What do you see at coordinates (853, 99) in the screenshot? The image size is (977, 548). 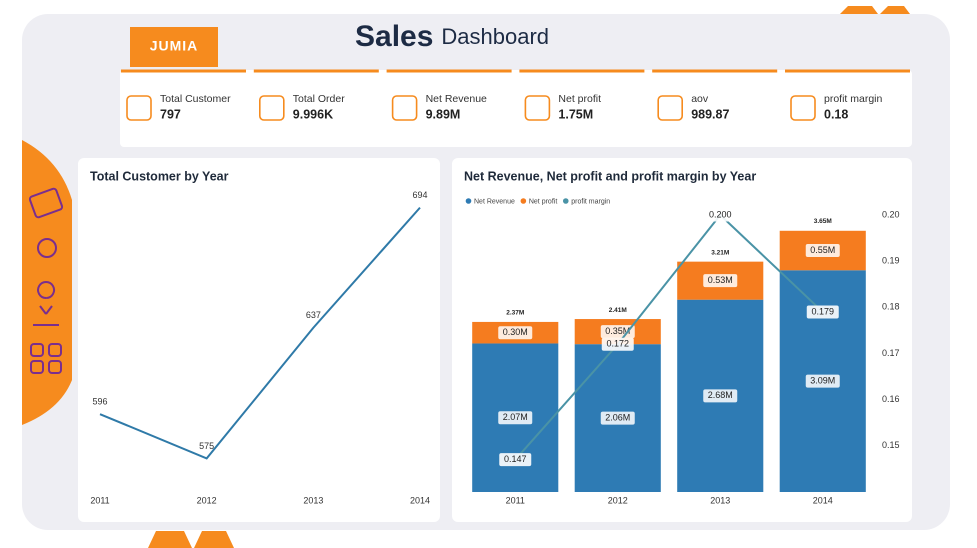 I see `kpi-label: profit margin` at bounding box center [853, 99].